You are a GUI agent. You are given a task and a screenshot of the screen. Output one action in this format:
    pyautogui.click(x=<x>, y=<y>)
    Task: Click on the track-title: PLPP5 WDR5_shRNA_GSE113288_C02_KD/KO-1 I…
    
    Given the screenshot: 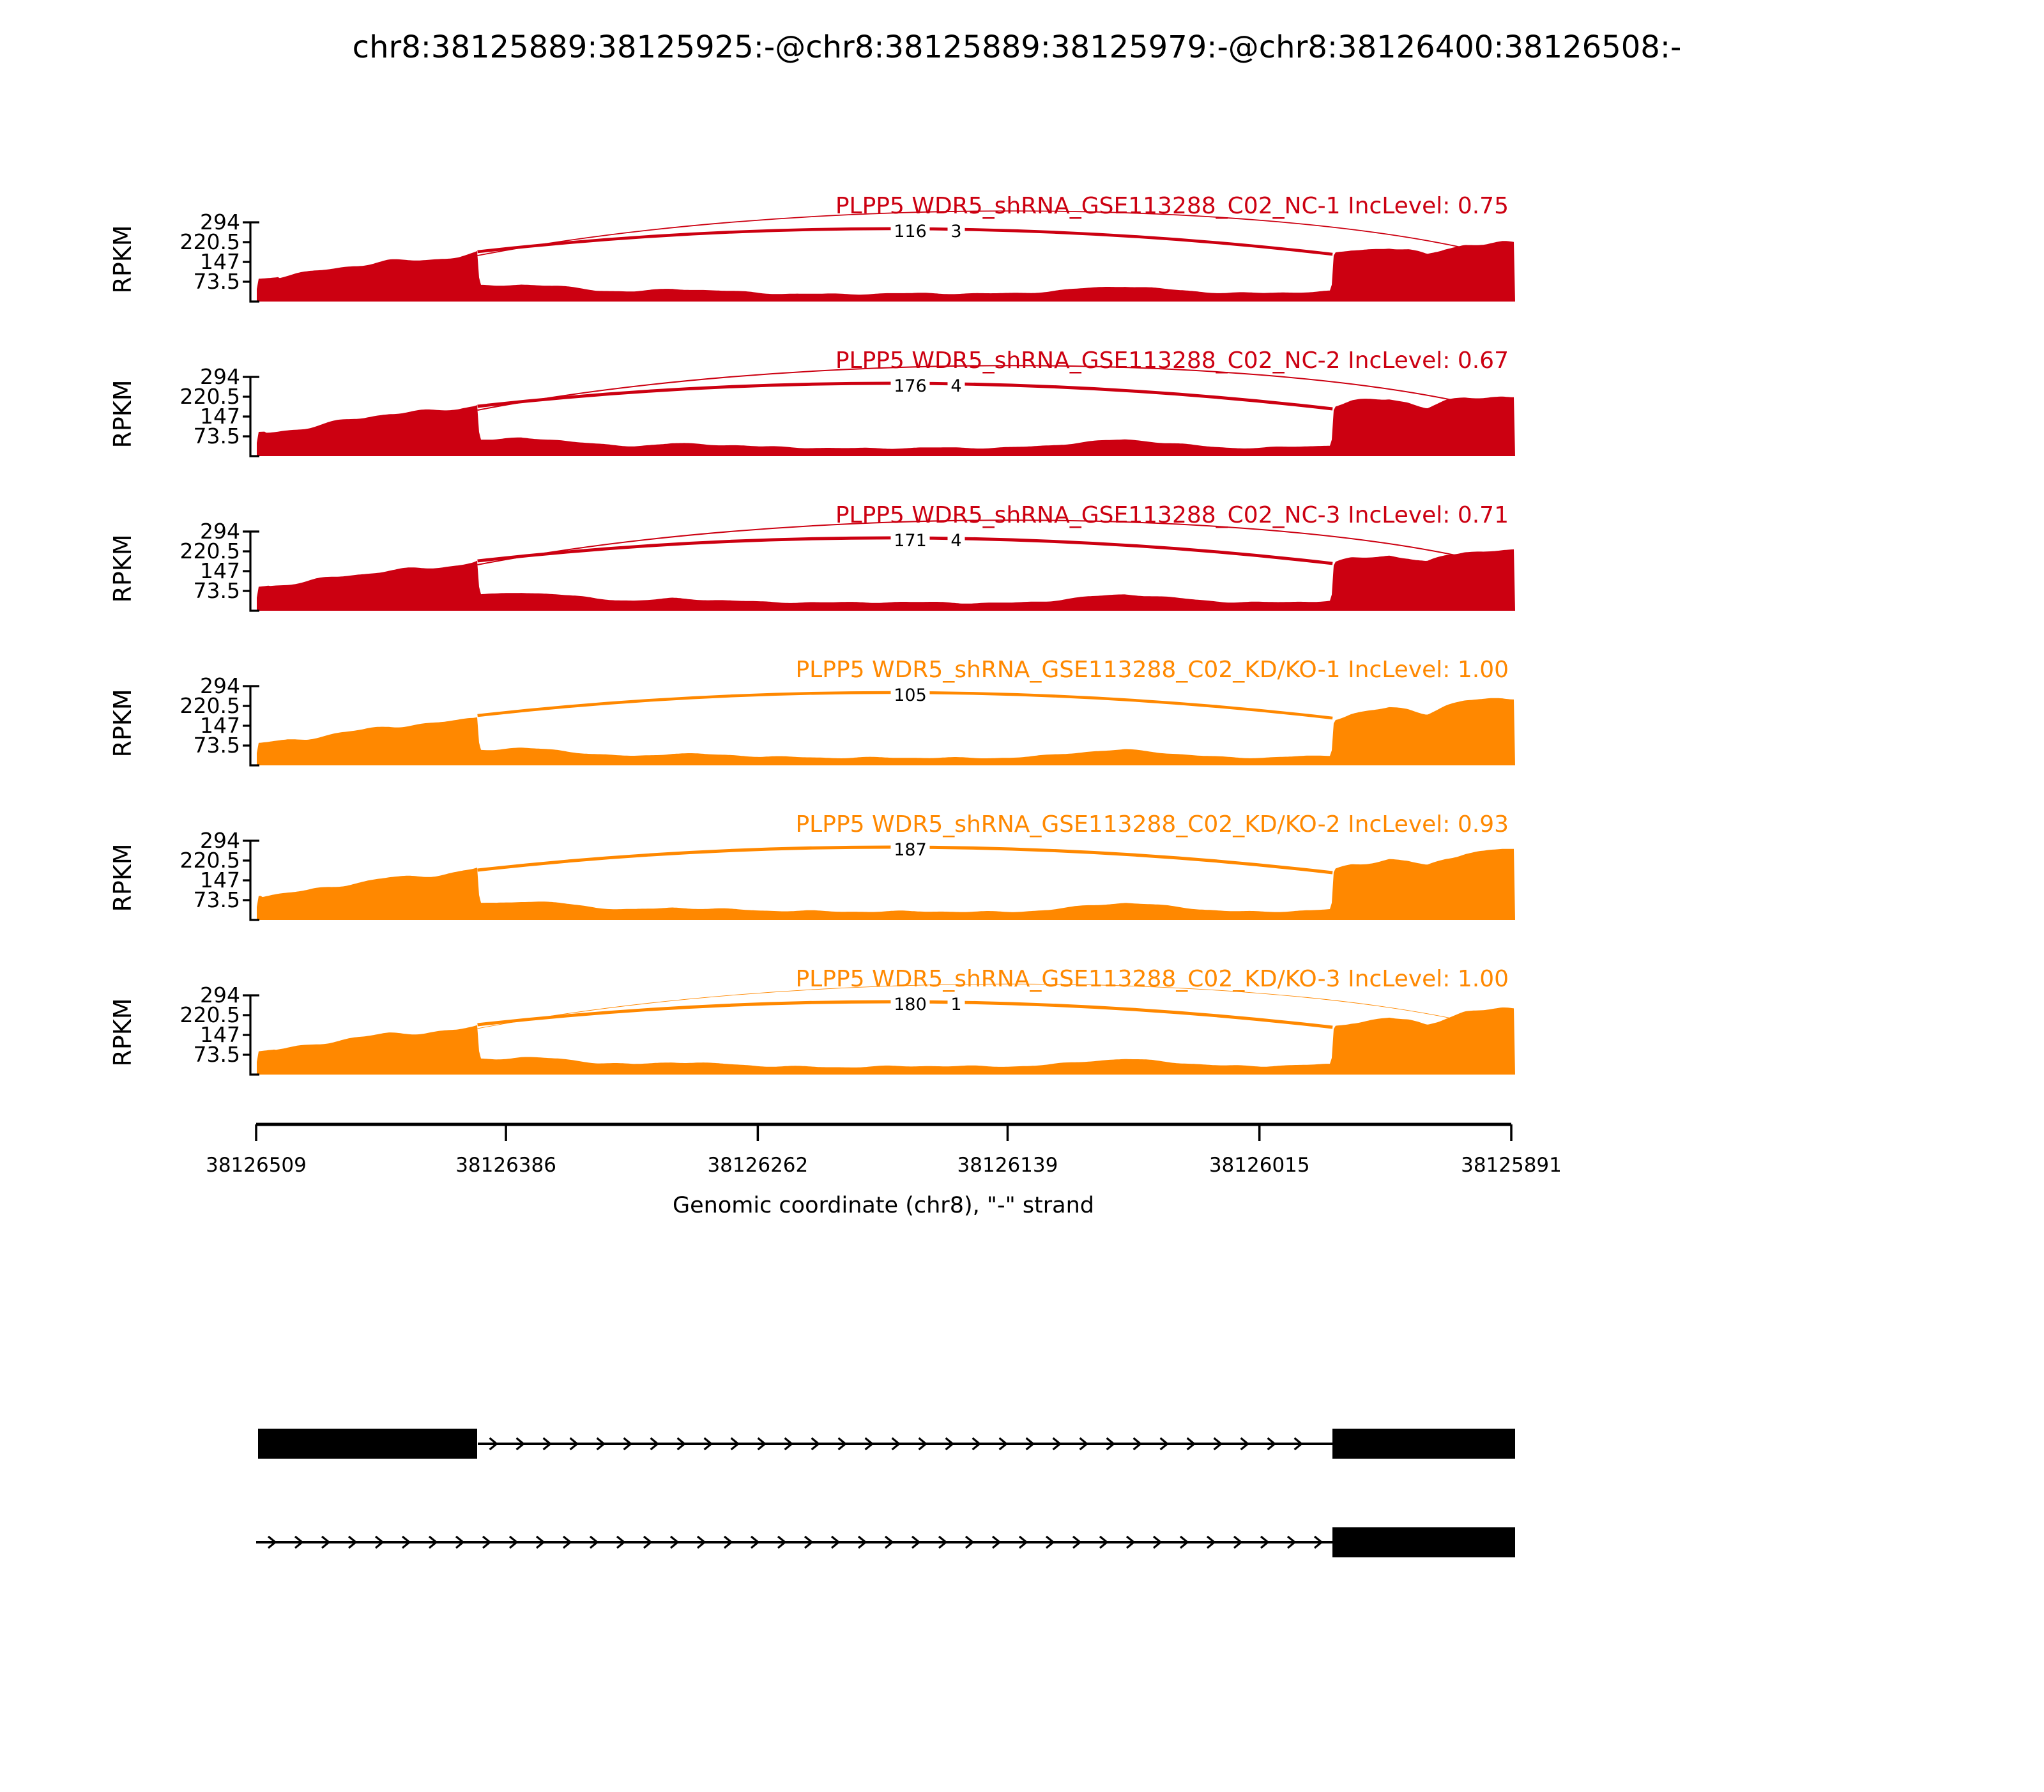 What is the action you would take?
    pyautogui.click(x=1152, y=670)
    